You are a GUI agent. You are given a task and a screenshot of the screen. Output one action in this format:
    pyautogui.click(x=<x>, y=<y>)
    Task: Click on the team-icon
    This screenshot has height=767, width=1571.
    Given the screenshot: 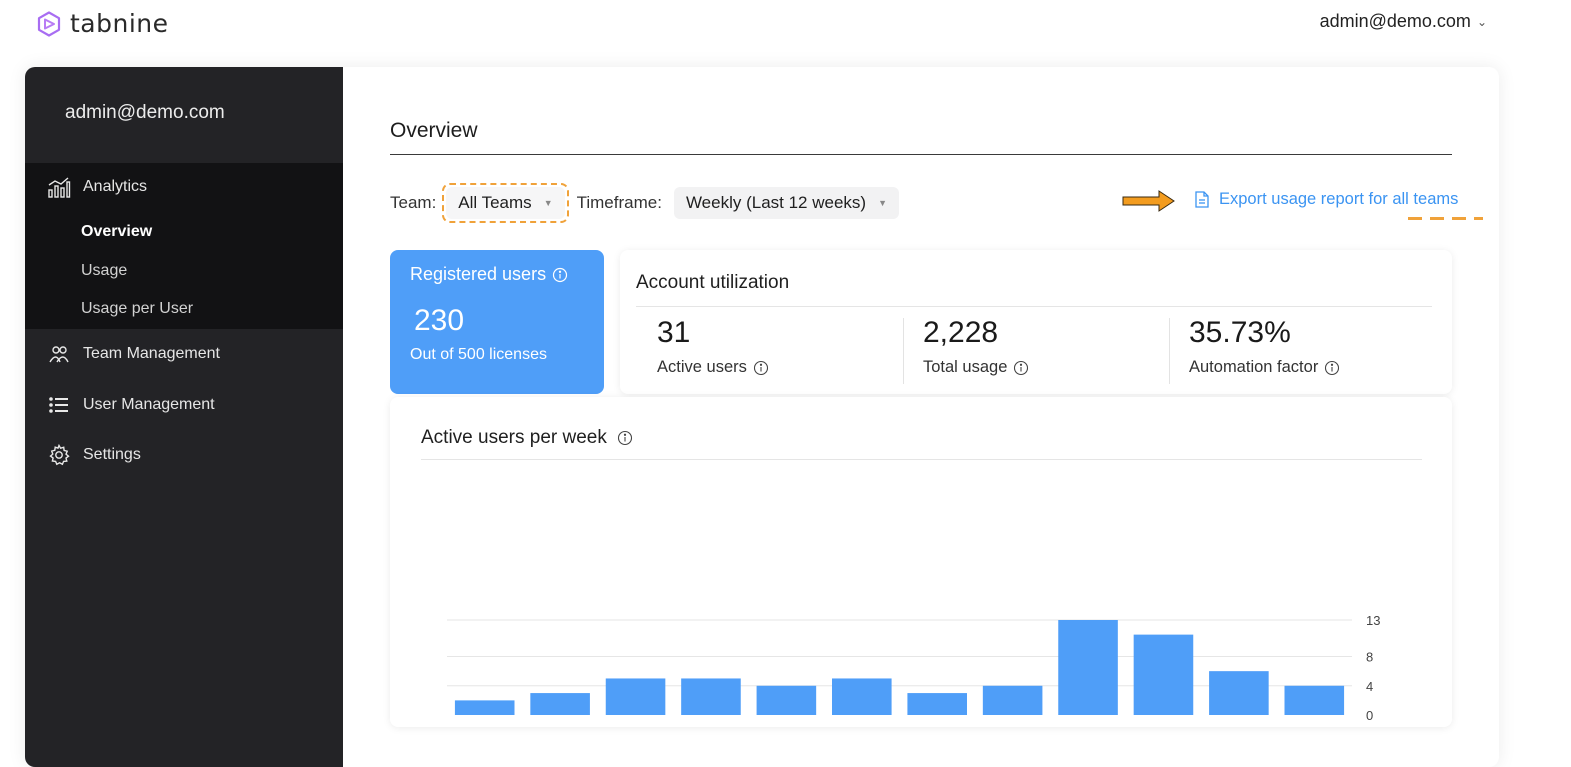 What is the action you would take?
    pyautogui.click(x=59, y=354)
    